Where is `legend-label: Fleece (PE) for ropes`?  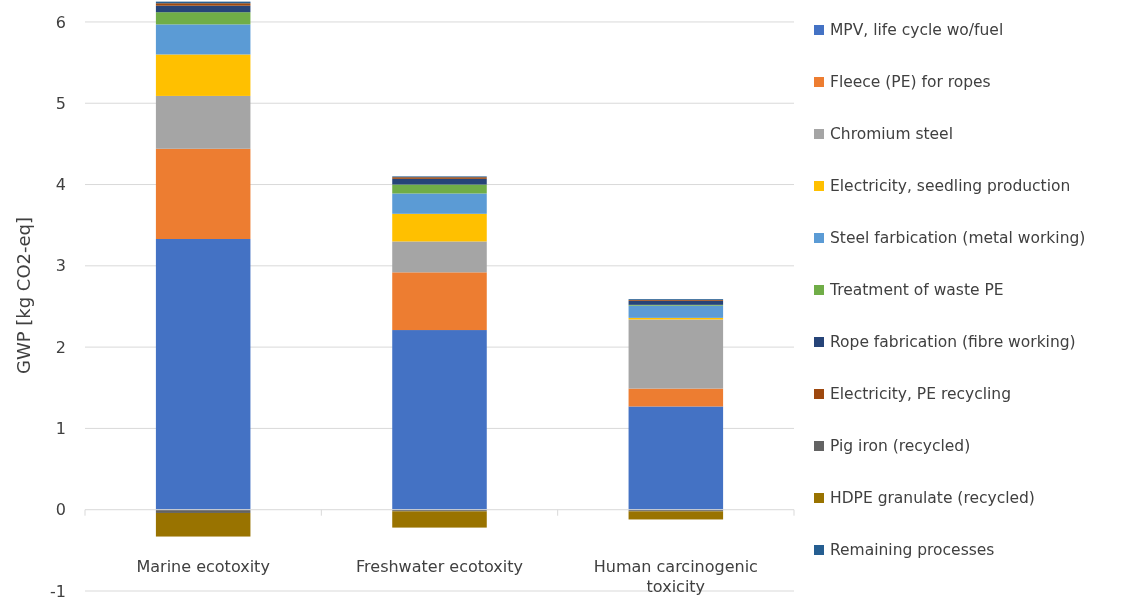 legend-label: Fleece (PE) for ropes is located at coordinates (910, 82).